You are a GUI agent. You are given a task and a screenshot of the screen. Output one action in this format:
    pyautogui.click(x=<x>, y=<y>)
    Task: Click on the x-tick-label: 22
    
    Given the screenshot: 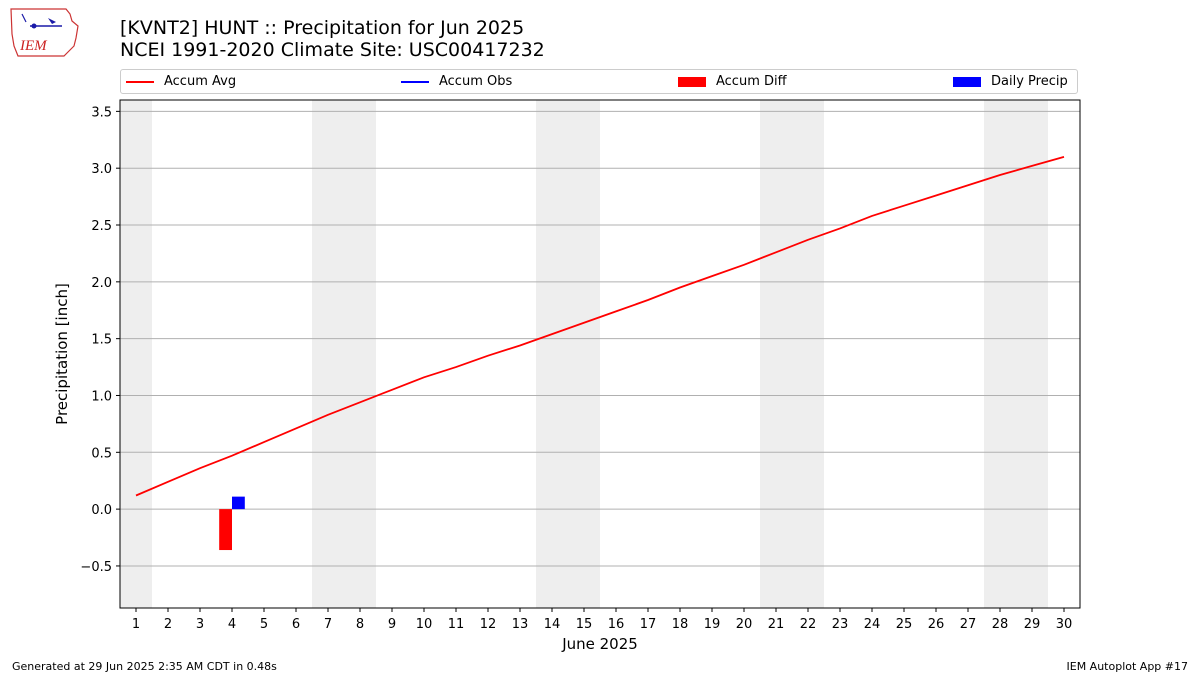 What is the action you would take?
    pyautogui.click(x=808, y=624)
    